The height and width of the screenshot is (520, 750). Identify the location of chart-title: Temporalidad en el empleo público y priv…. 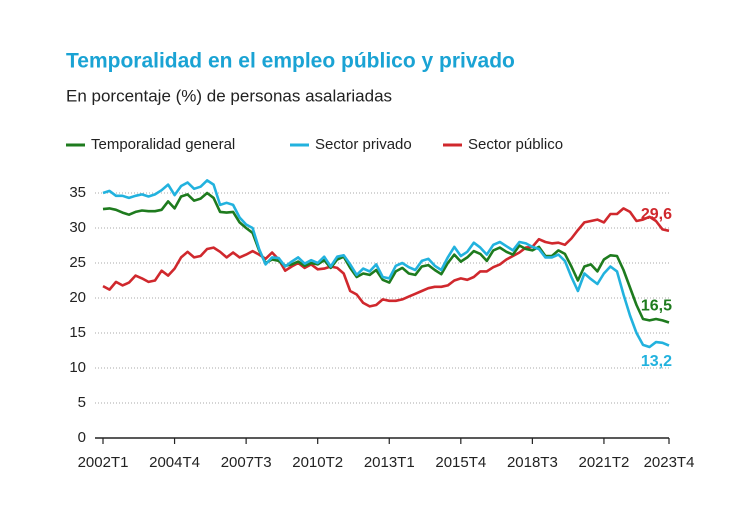
(290, 61).